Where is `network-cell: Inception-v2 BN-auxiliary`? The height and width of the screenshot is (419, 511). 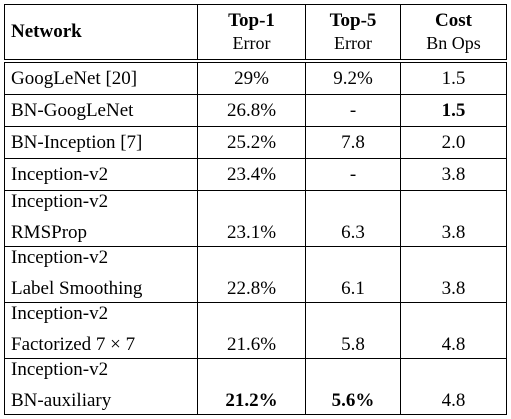 network-cell: Inception-v2 BN-auxiliary is located at coordinates (101, 386).